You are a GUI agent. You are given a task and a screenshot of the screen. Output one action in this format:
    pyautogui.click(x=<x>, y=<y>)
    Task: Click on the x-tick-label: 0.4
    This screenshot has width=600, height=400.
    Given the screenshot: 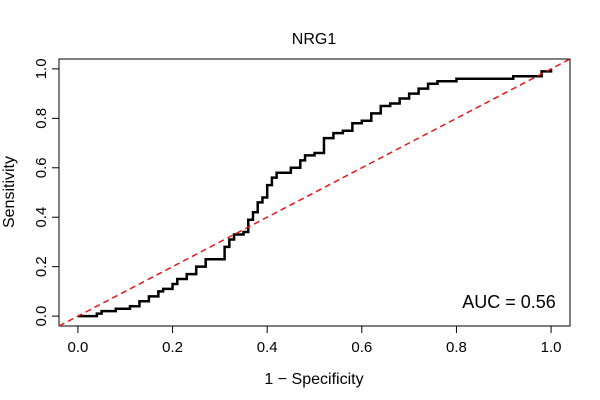 What is the action you would take?
    pyautogui.click(x=267, y=347)
    